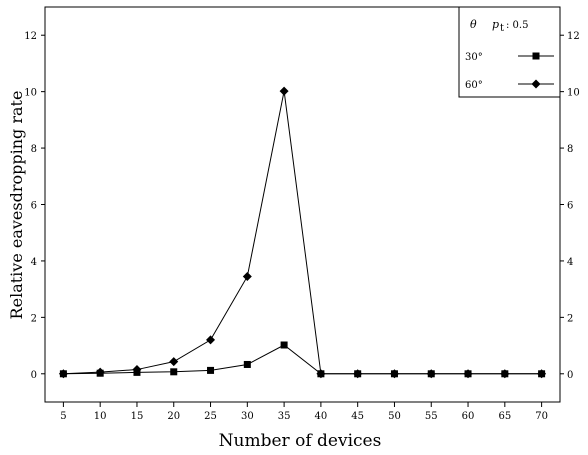  Describe the element at coordinates (570, 375) in the screenshot. I see `y-tick-label-right: 0` at that location.